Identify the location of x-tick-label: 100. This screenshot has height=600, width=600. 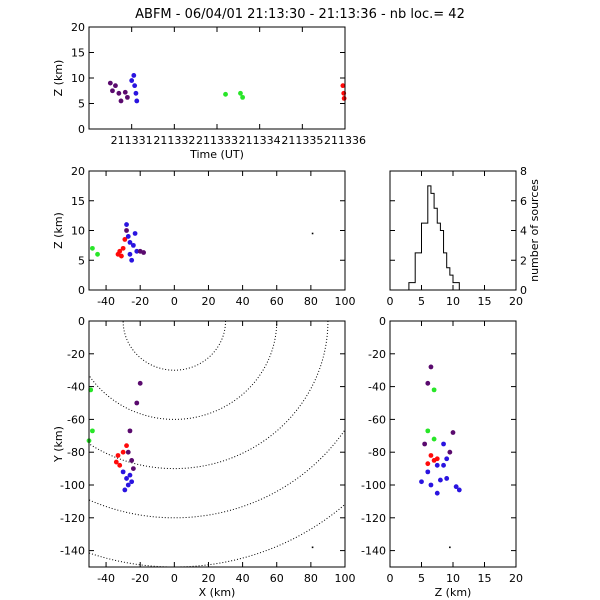
(345, 578).